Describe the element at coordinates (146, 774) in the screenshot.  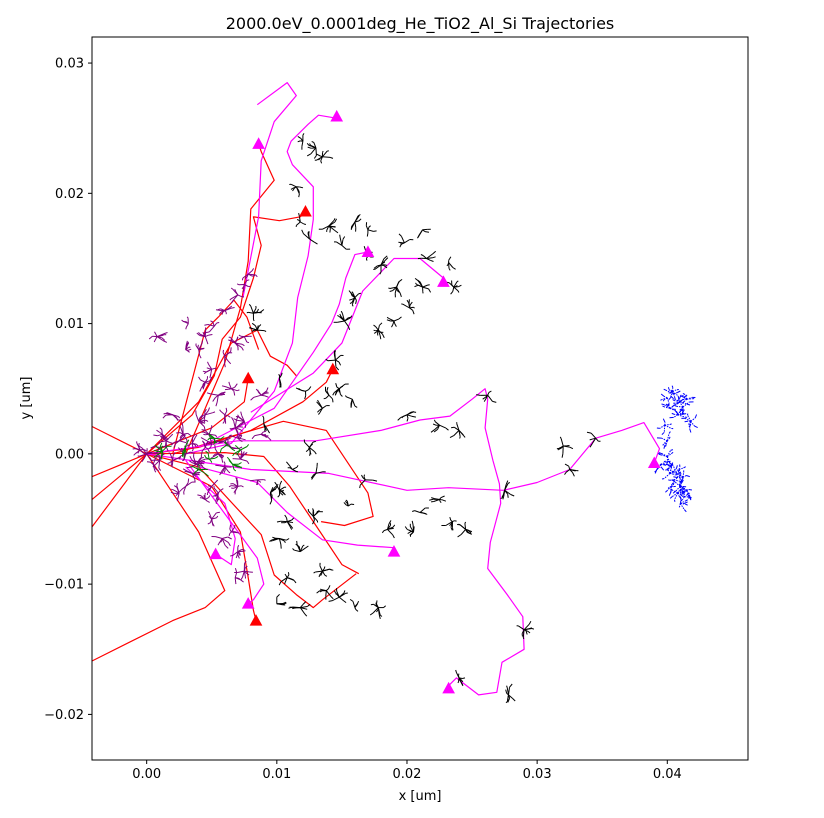
I see `x-tick-label: 0.00` at that location.